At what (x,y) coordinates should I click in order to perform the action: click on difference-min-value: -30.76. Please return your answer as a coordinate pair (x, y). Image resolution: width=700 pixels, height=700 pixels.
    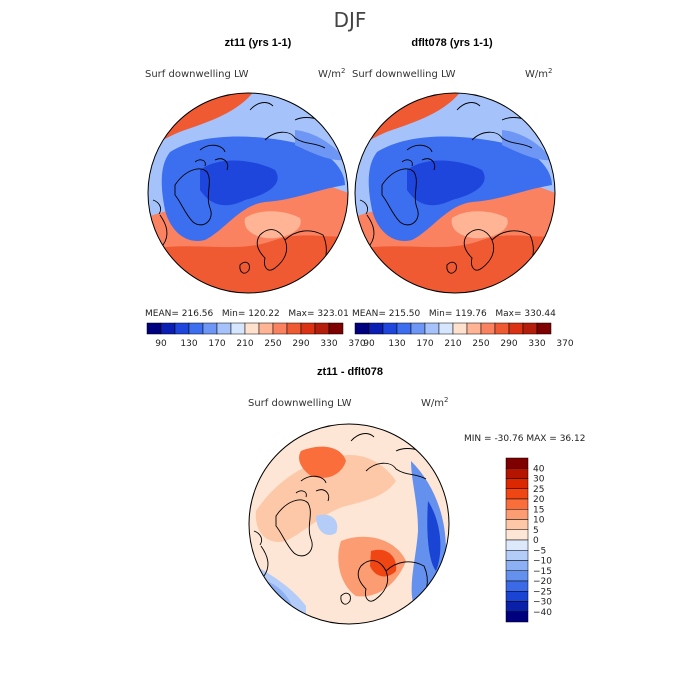
    Looking at the image, I should click on (509, 439).